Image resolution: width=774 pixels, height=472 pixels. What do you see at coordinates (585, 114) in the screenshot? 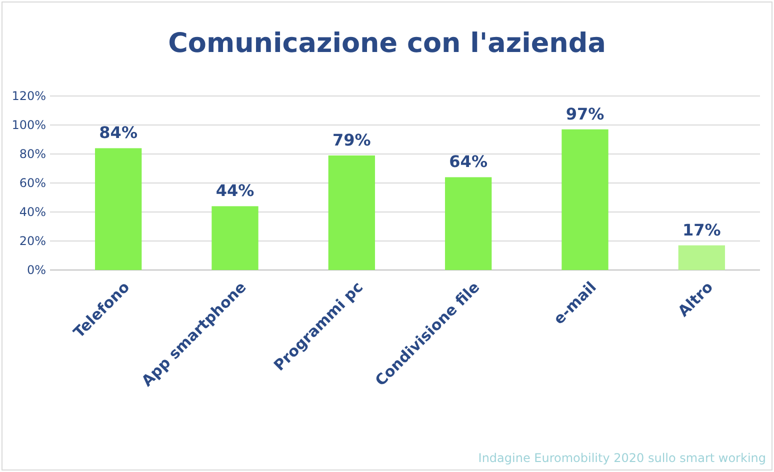
I see `data-label: 97%` at bounding box center [585, 114].